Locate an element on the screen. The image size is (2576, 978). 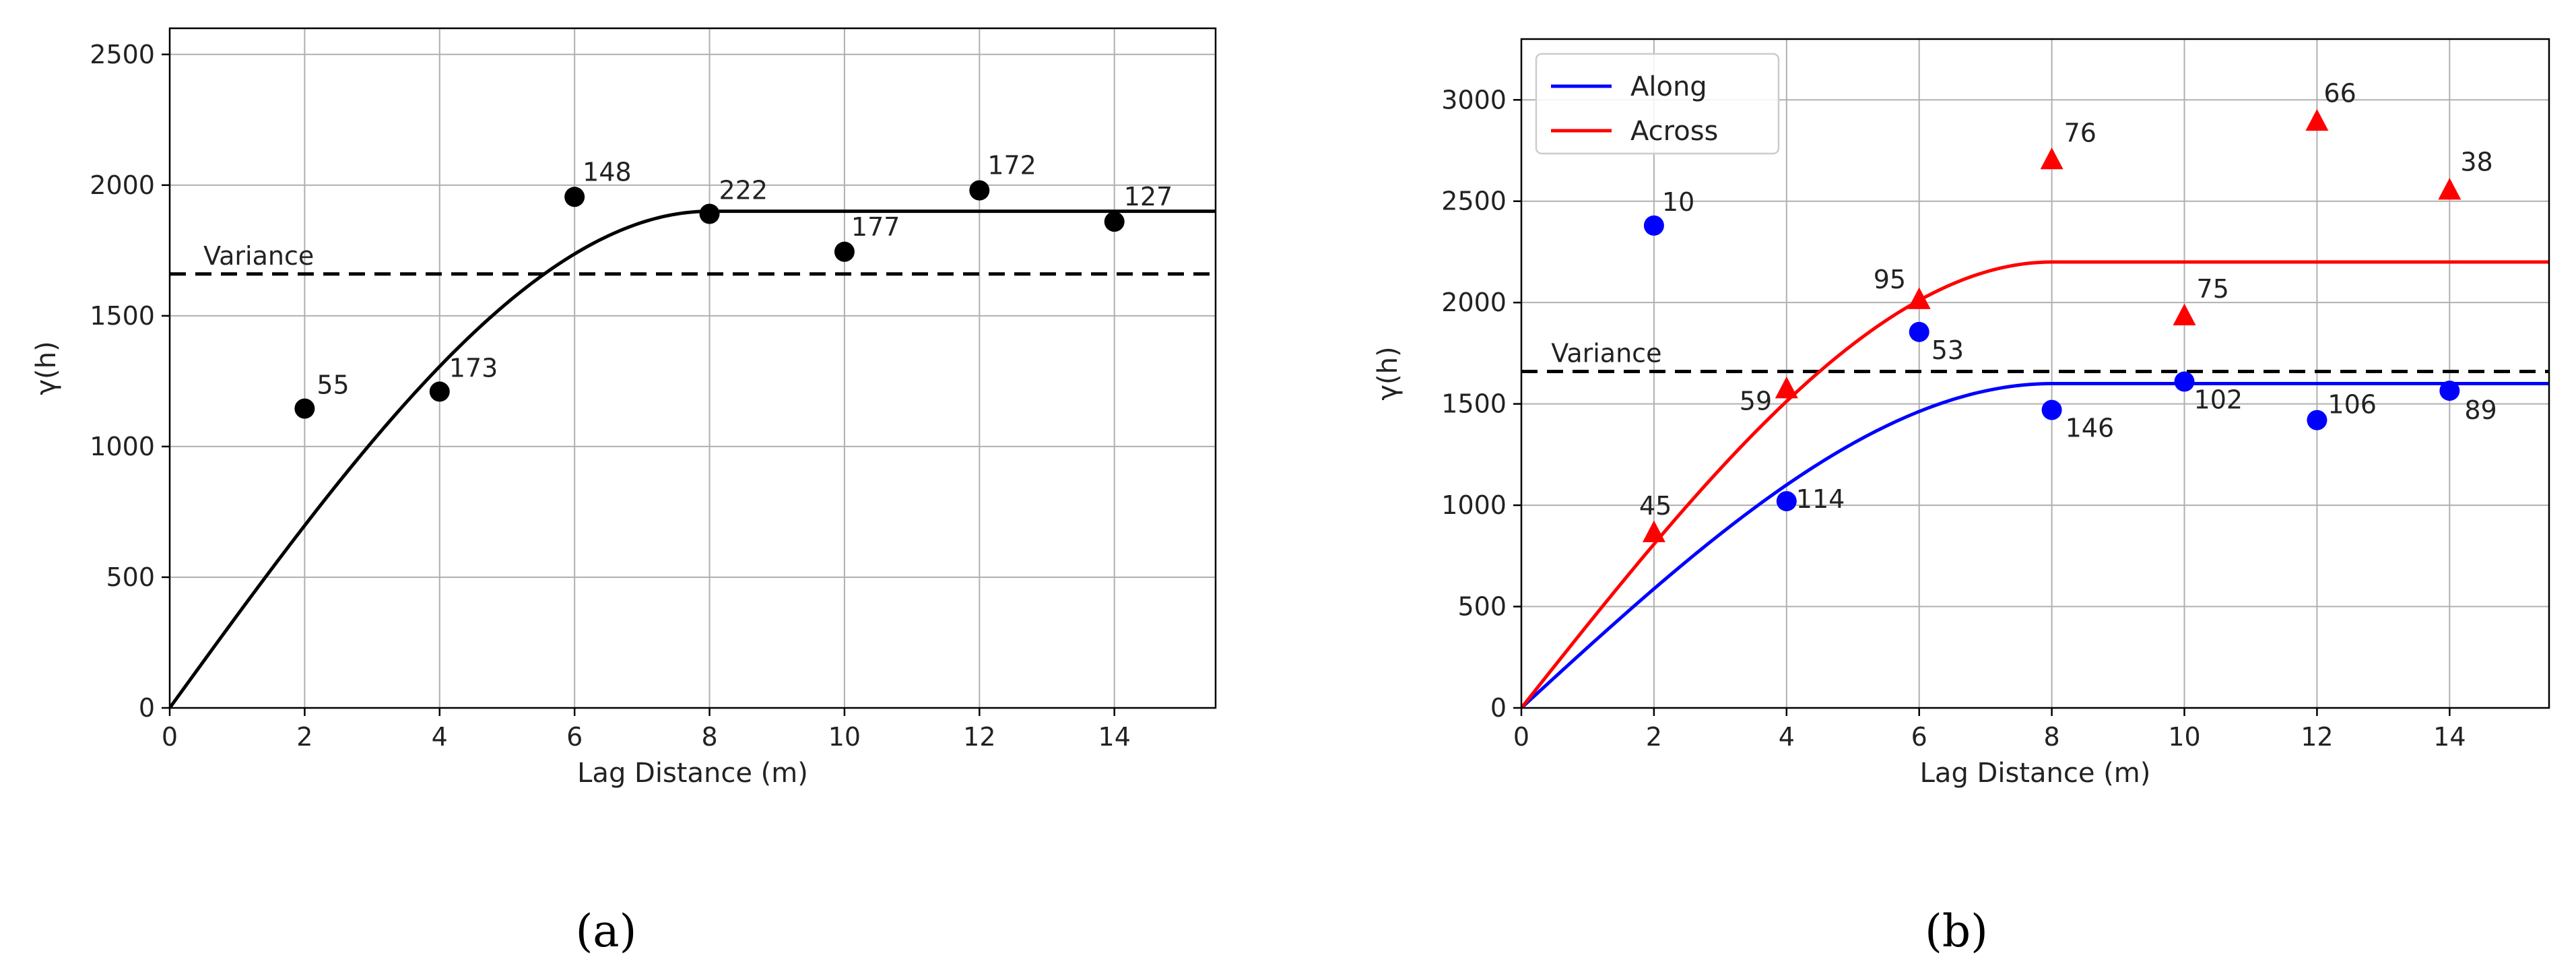
data-label-points: 172 is located at coordinates (1011, 166).